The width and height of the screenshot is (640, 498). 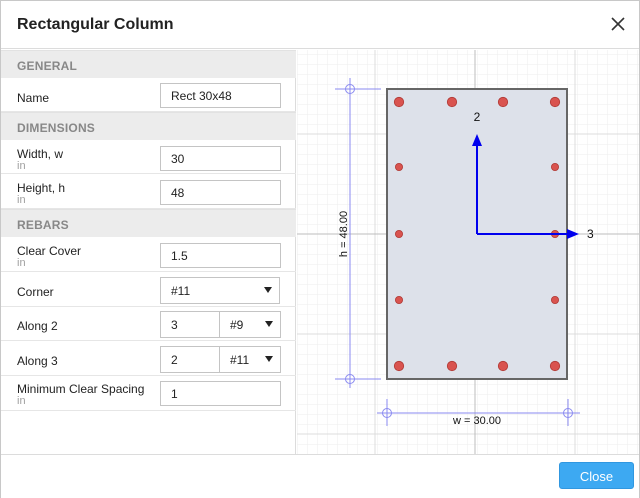 I want to click on width-dimension-label: w = 30.00, so click(x=476, y=421).